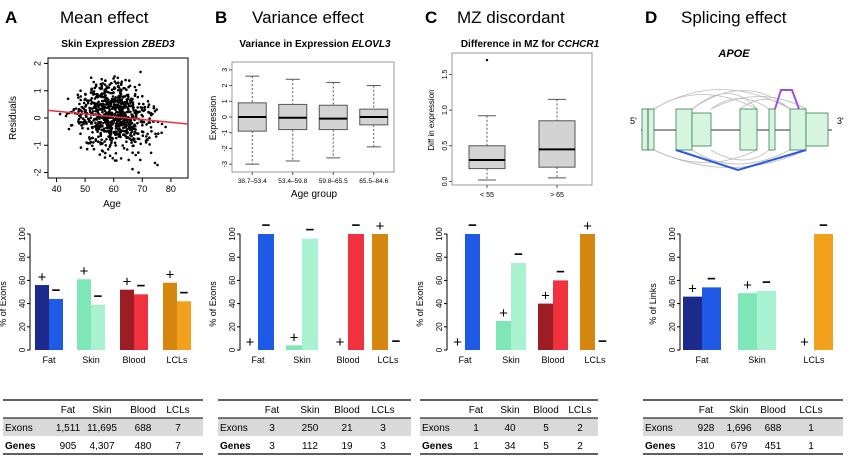 The width and height of the screenshot is (850, 458). What do you see at coordinates (773, 428) in the screenshot?
I see `table-cell: 688` at bounding box center [773, 428].